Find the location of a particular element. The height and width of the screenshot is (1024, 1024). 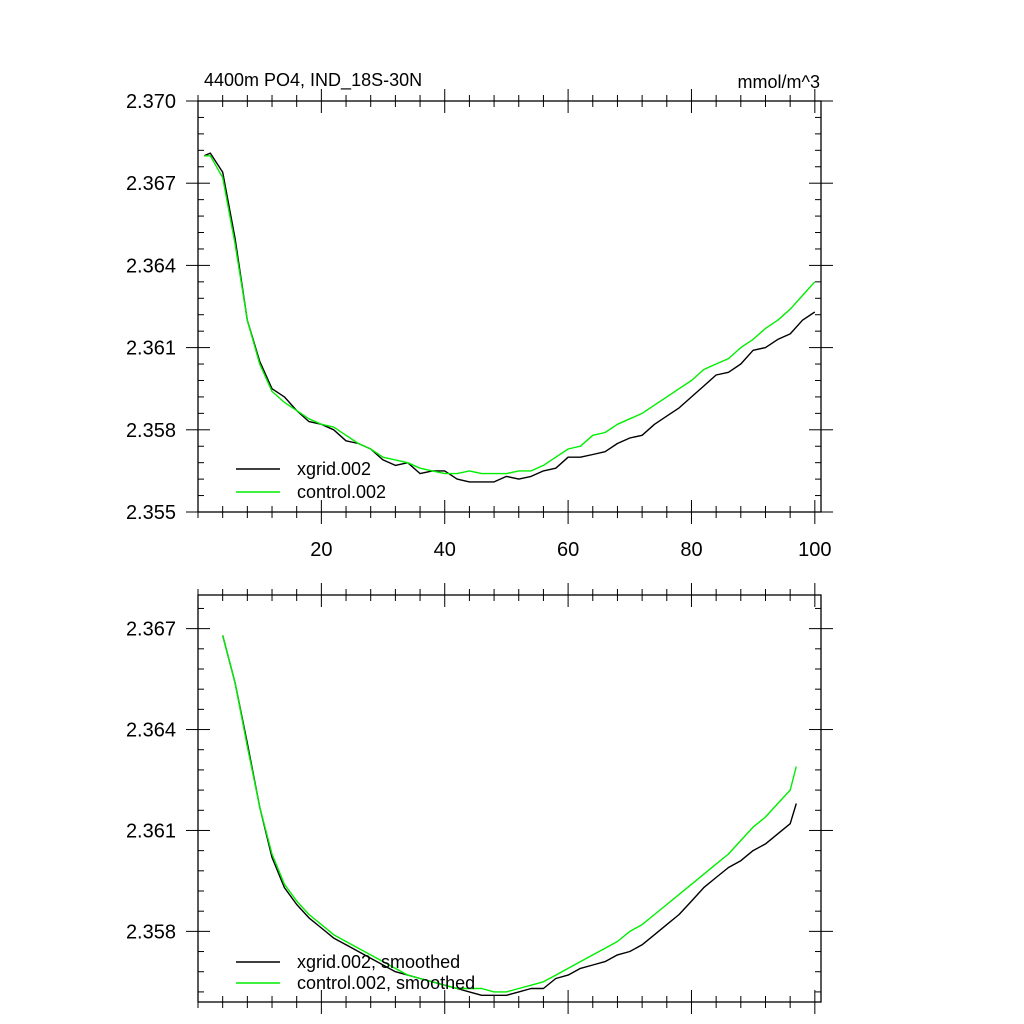

units-label: mmol/m^3 is located at coordinates (779, 82).